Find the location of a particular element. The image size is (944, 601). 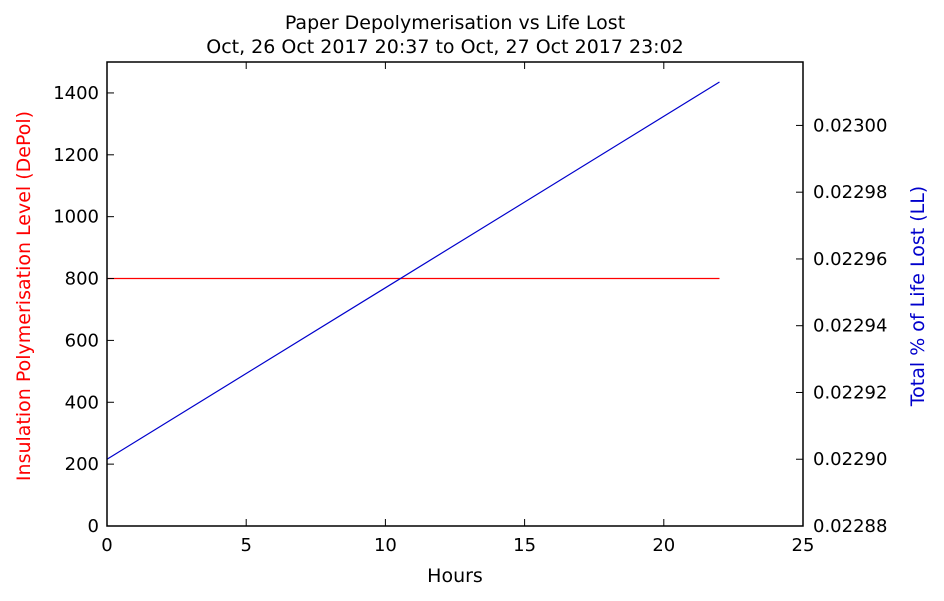

y-left-tick-label: 800 is located at coordinates (82, 279).